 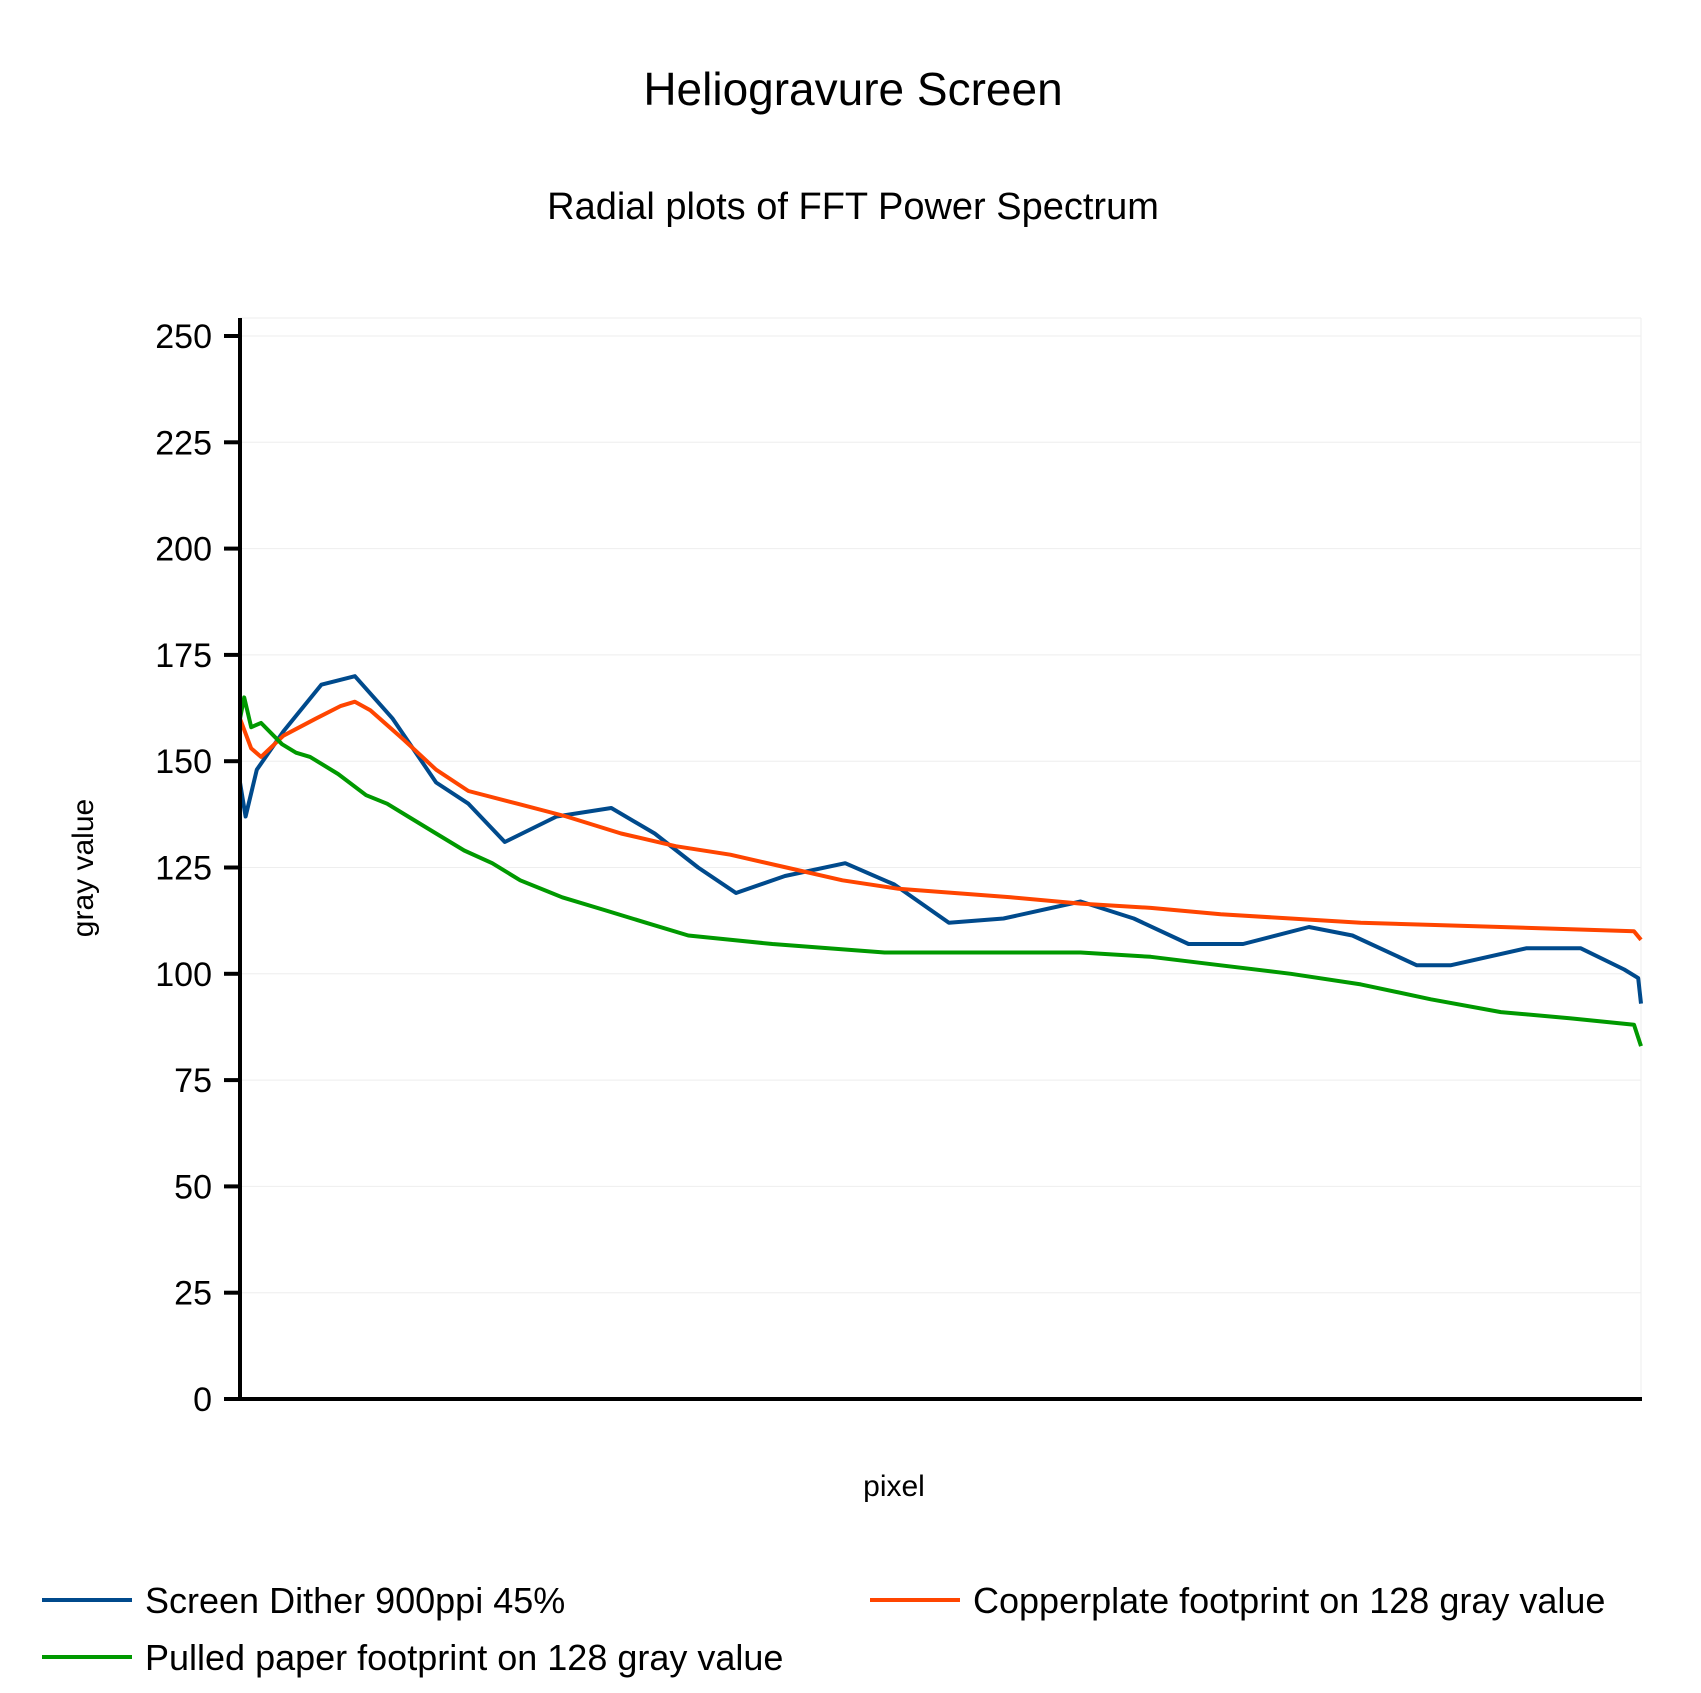 I want to click on y-tick-label: 250, so click(x=183, y=337).